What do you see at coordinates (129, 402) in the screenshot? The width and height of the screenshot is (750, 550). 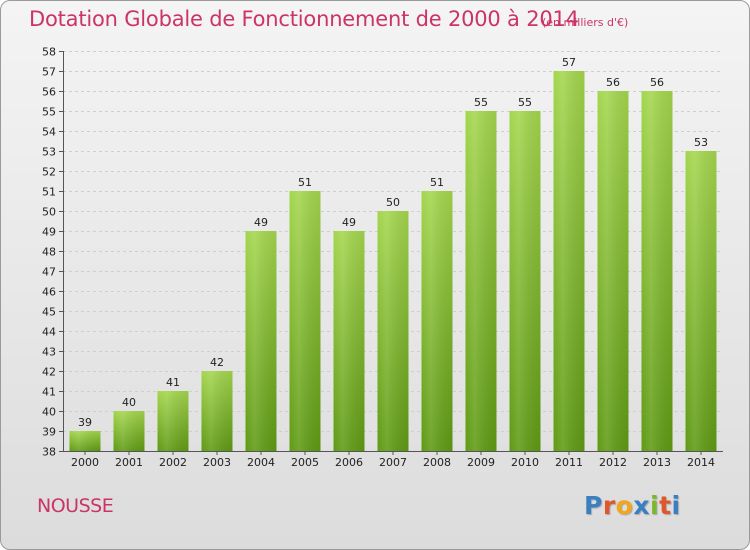 I see `bar-value-label: 40` at bounding box center [129, 402].